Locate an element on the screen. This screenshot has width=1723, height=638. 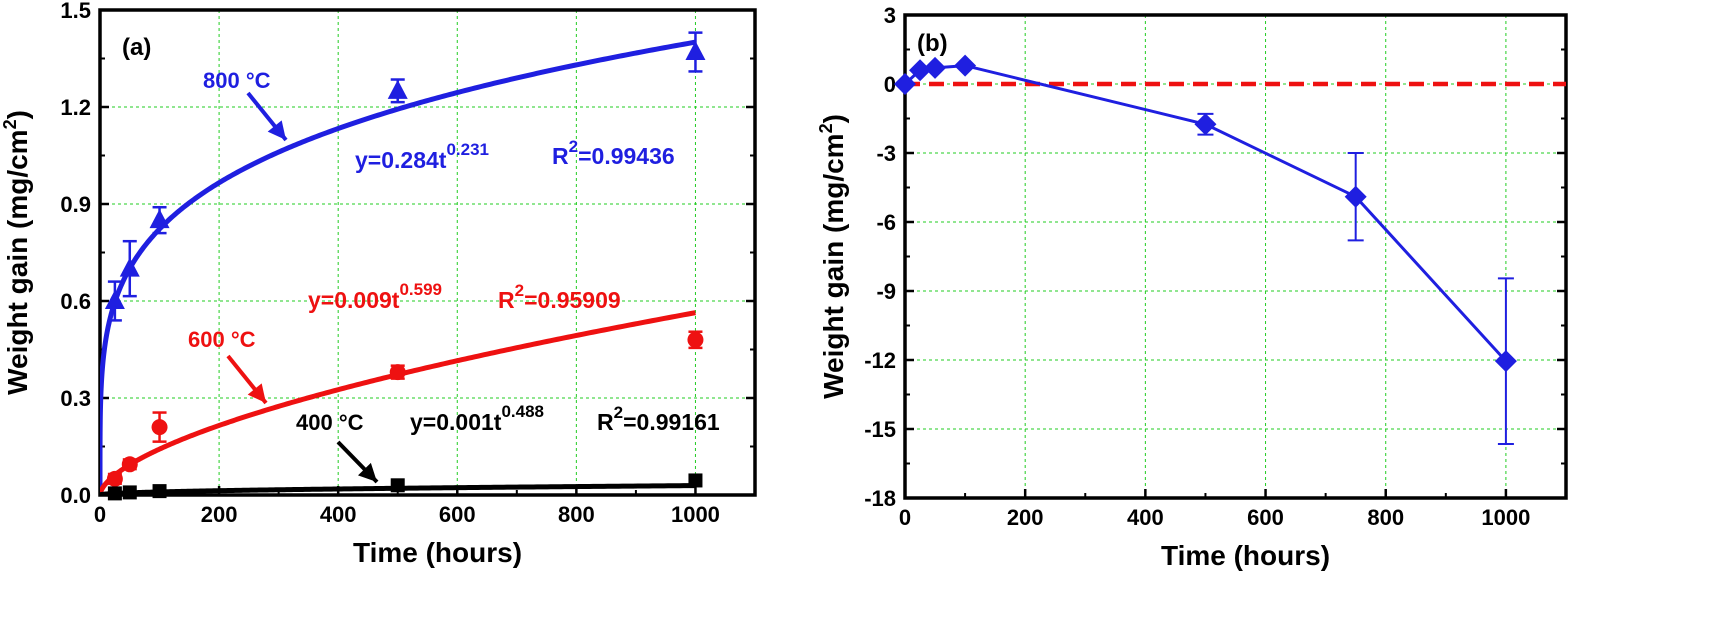
annotation-triangle: 800 °C y=0.284t0.231 R2=0.99436 is located at coordinates (439, 120).